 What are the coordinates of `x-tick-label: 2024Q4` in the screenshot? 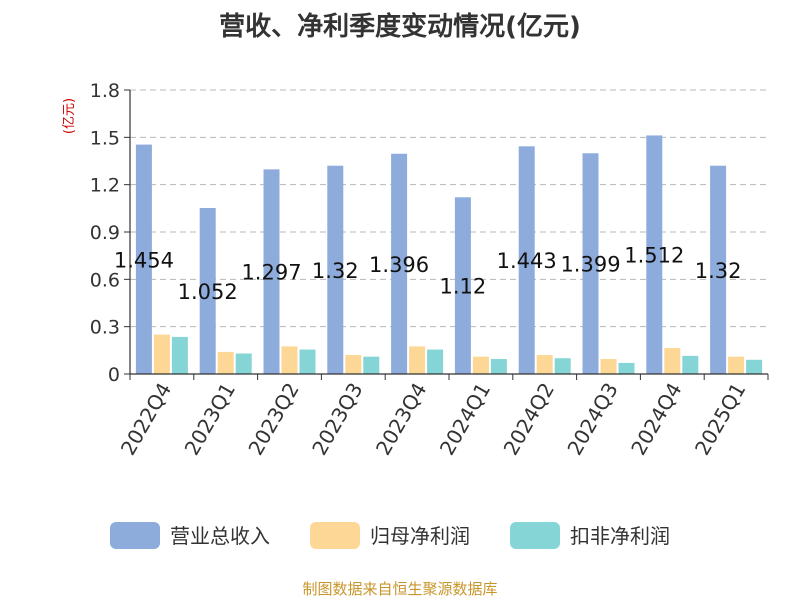 It's located at (656, 419).